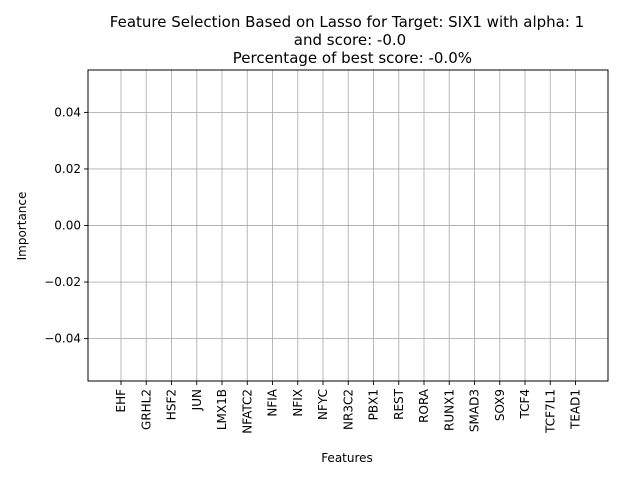 The height and width of the screenshot is (480, 640). I want to click on x-tick-label: LMX1B, so click(222, 409).